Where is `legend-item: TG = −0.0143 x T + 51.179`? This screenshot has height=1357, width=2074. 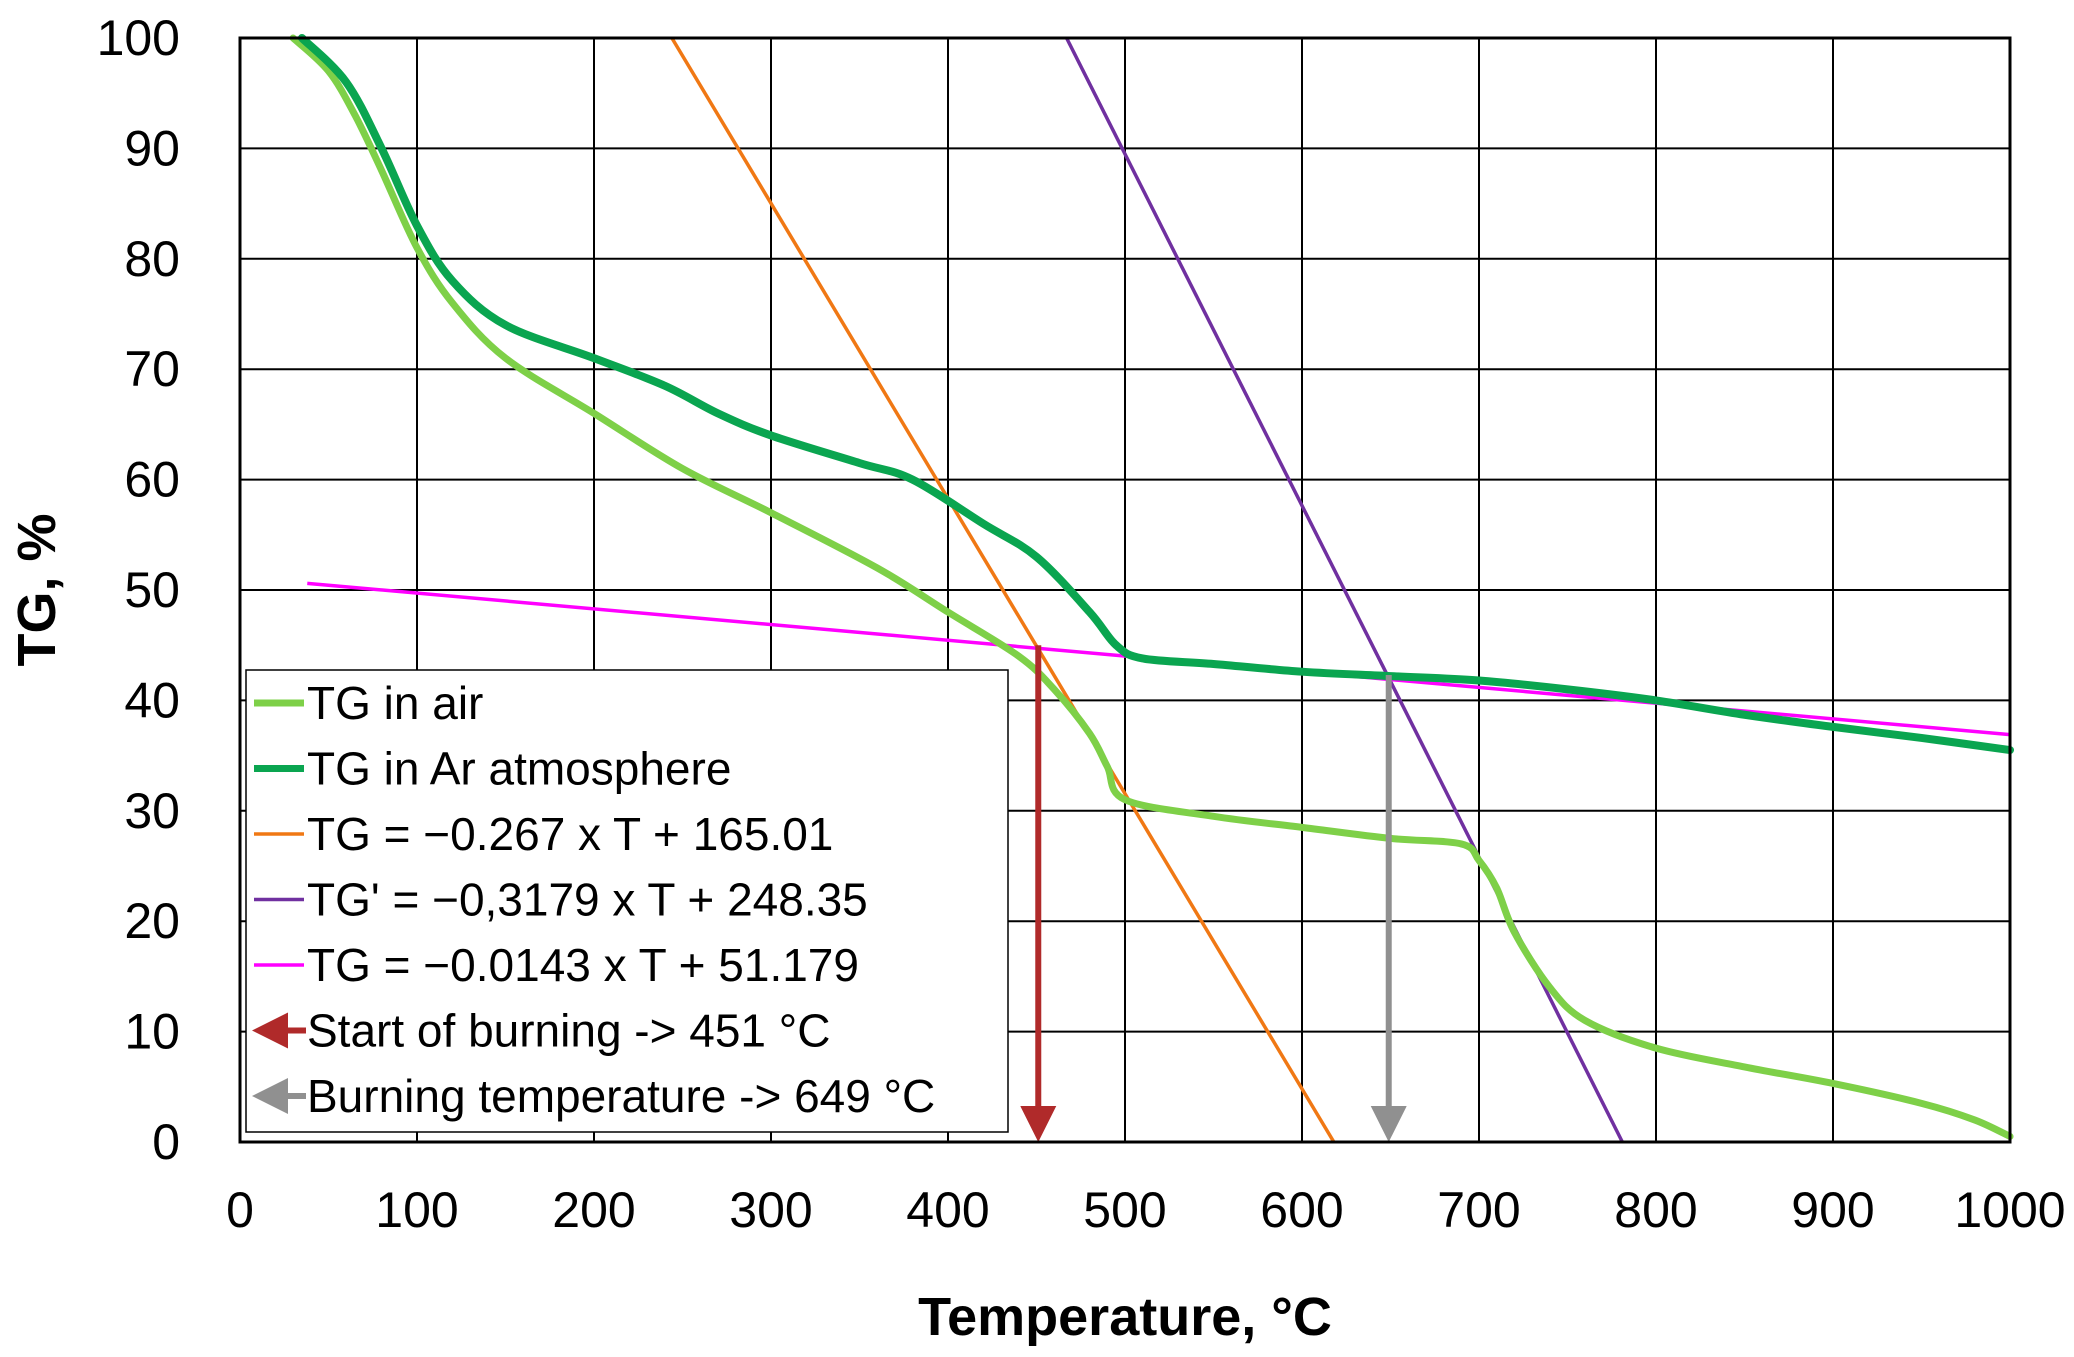 legend-item: TG = −0.0143 x T + 51.179 is located at coordinates (556, 965).